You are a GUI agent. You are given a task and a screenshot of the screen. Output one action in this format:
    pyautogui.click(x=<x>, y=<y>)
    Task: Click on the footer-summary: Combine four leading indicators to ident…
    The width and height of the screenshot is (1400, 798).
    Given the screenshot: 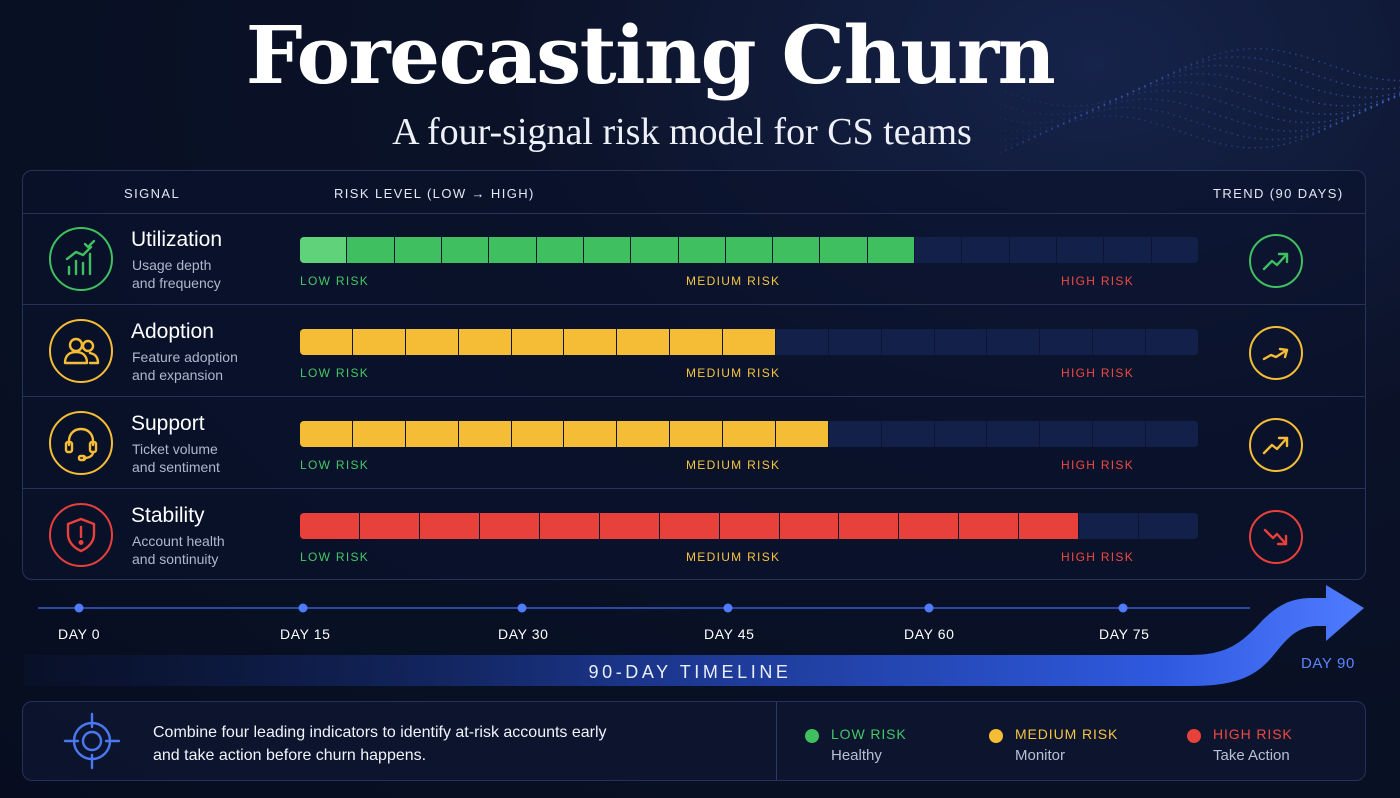 What is the action you would take?
    pyautogui.click(x=413, y=744)
    